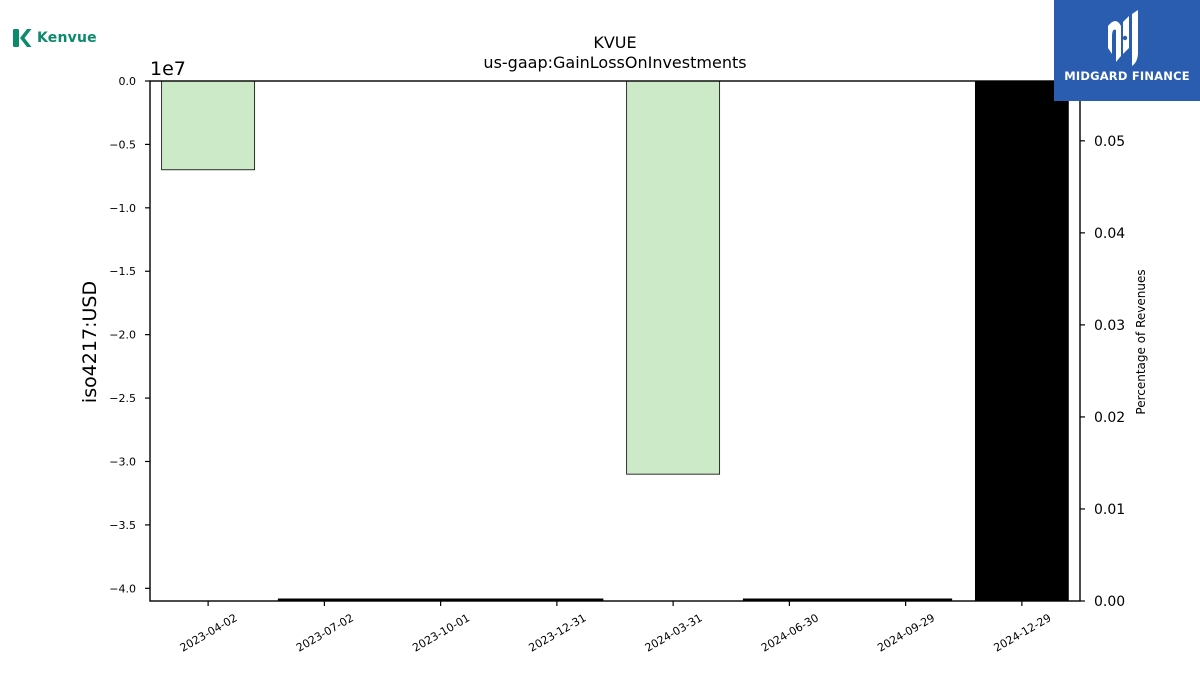 This screenshot has height=675, width=1200. What do you see at coordinates (122, 144) in the screenshot?
I see `y-tick-label: −0.5` at bounding box center [122, 144].